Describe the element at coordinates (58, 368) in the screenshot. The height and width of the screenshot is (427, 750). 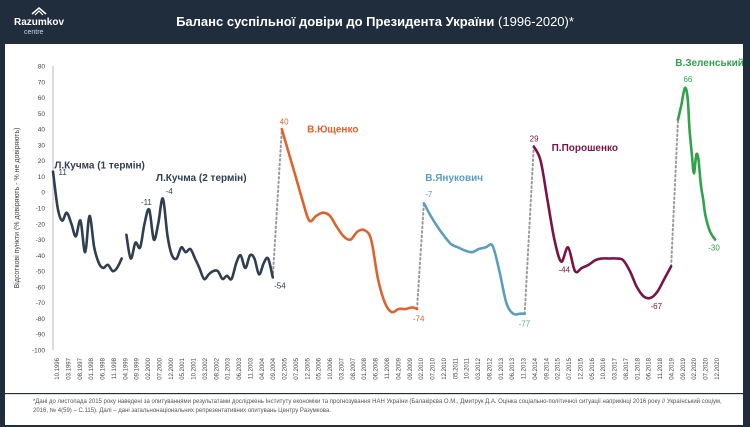
I see `x-tick-label: 10.1996` at that location.